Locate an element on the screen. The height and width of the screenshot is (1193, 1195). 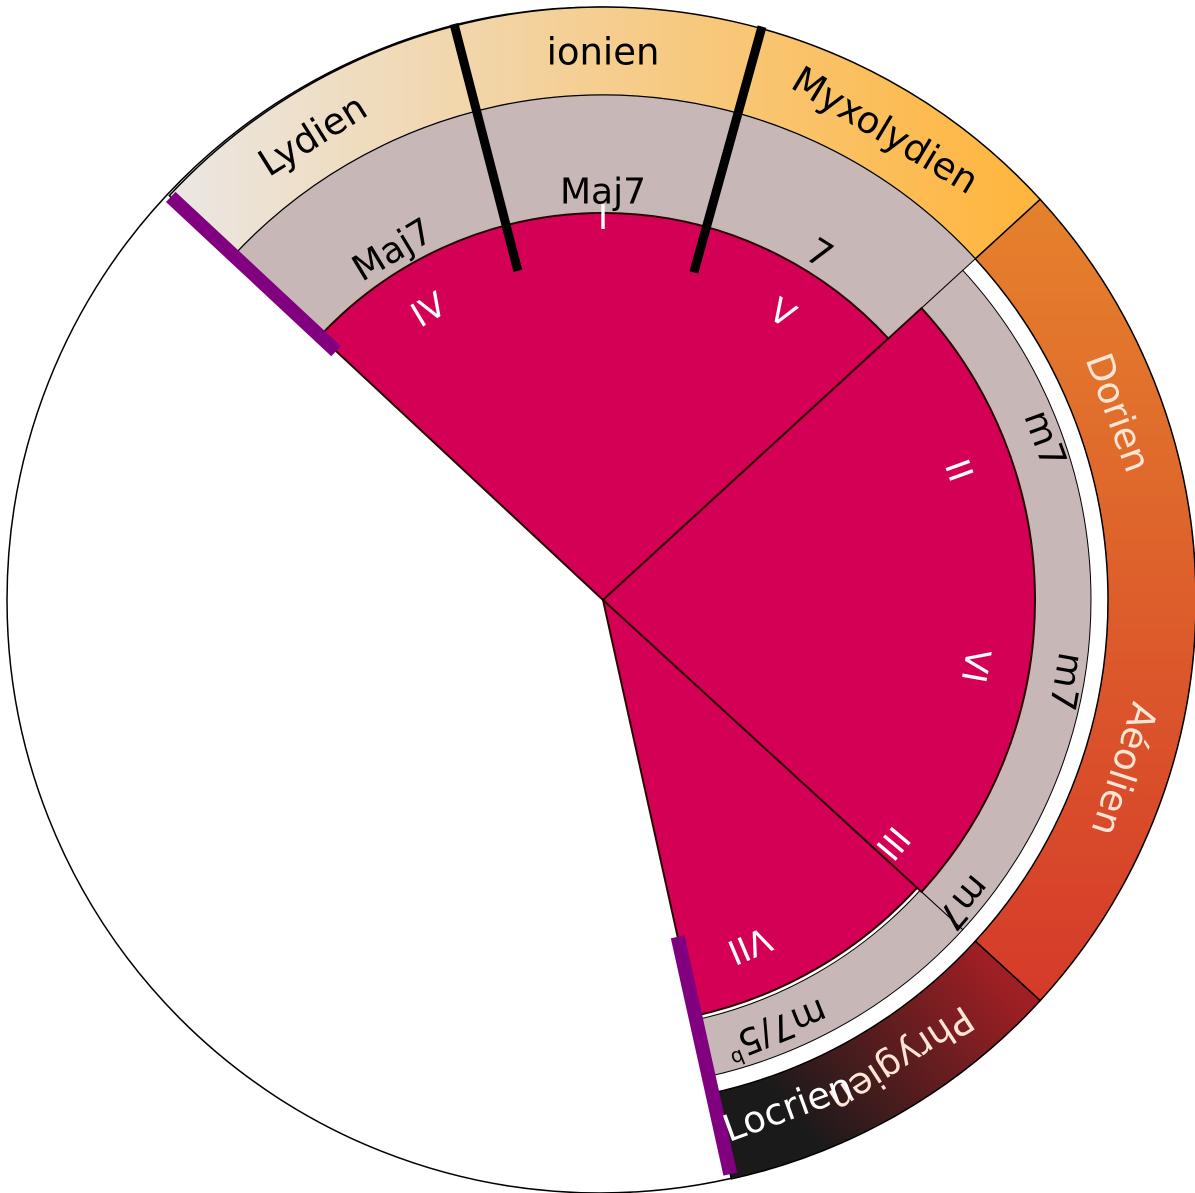
chord-label-VI: m7 is located at coordinates (1066, 682).